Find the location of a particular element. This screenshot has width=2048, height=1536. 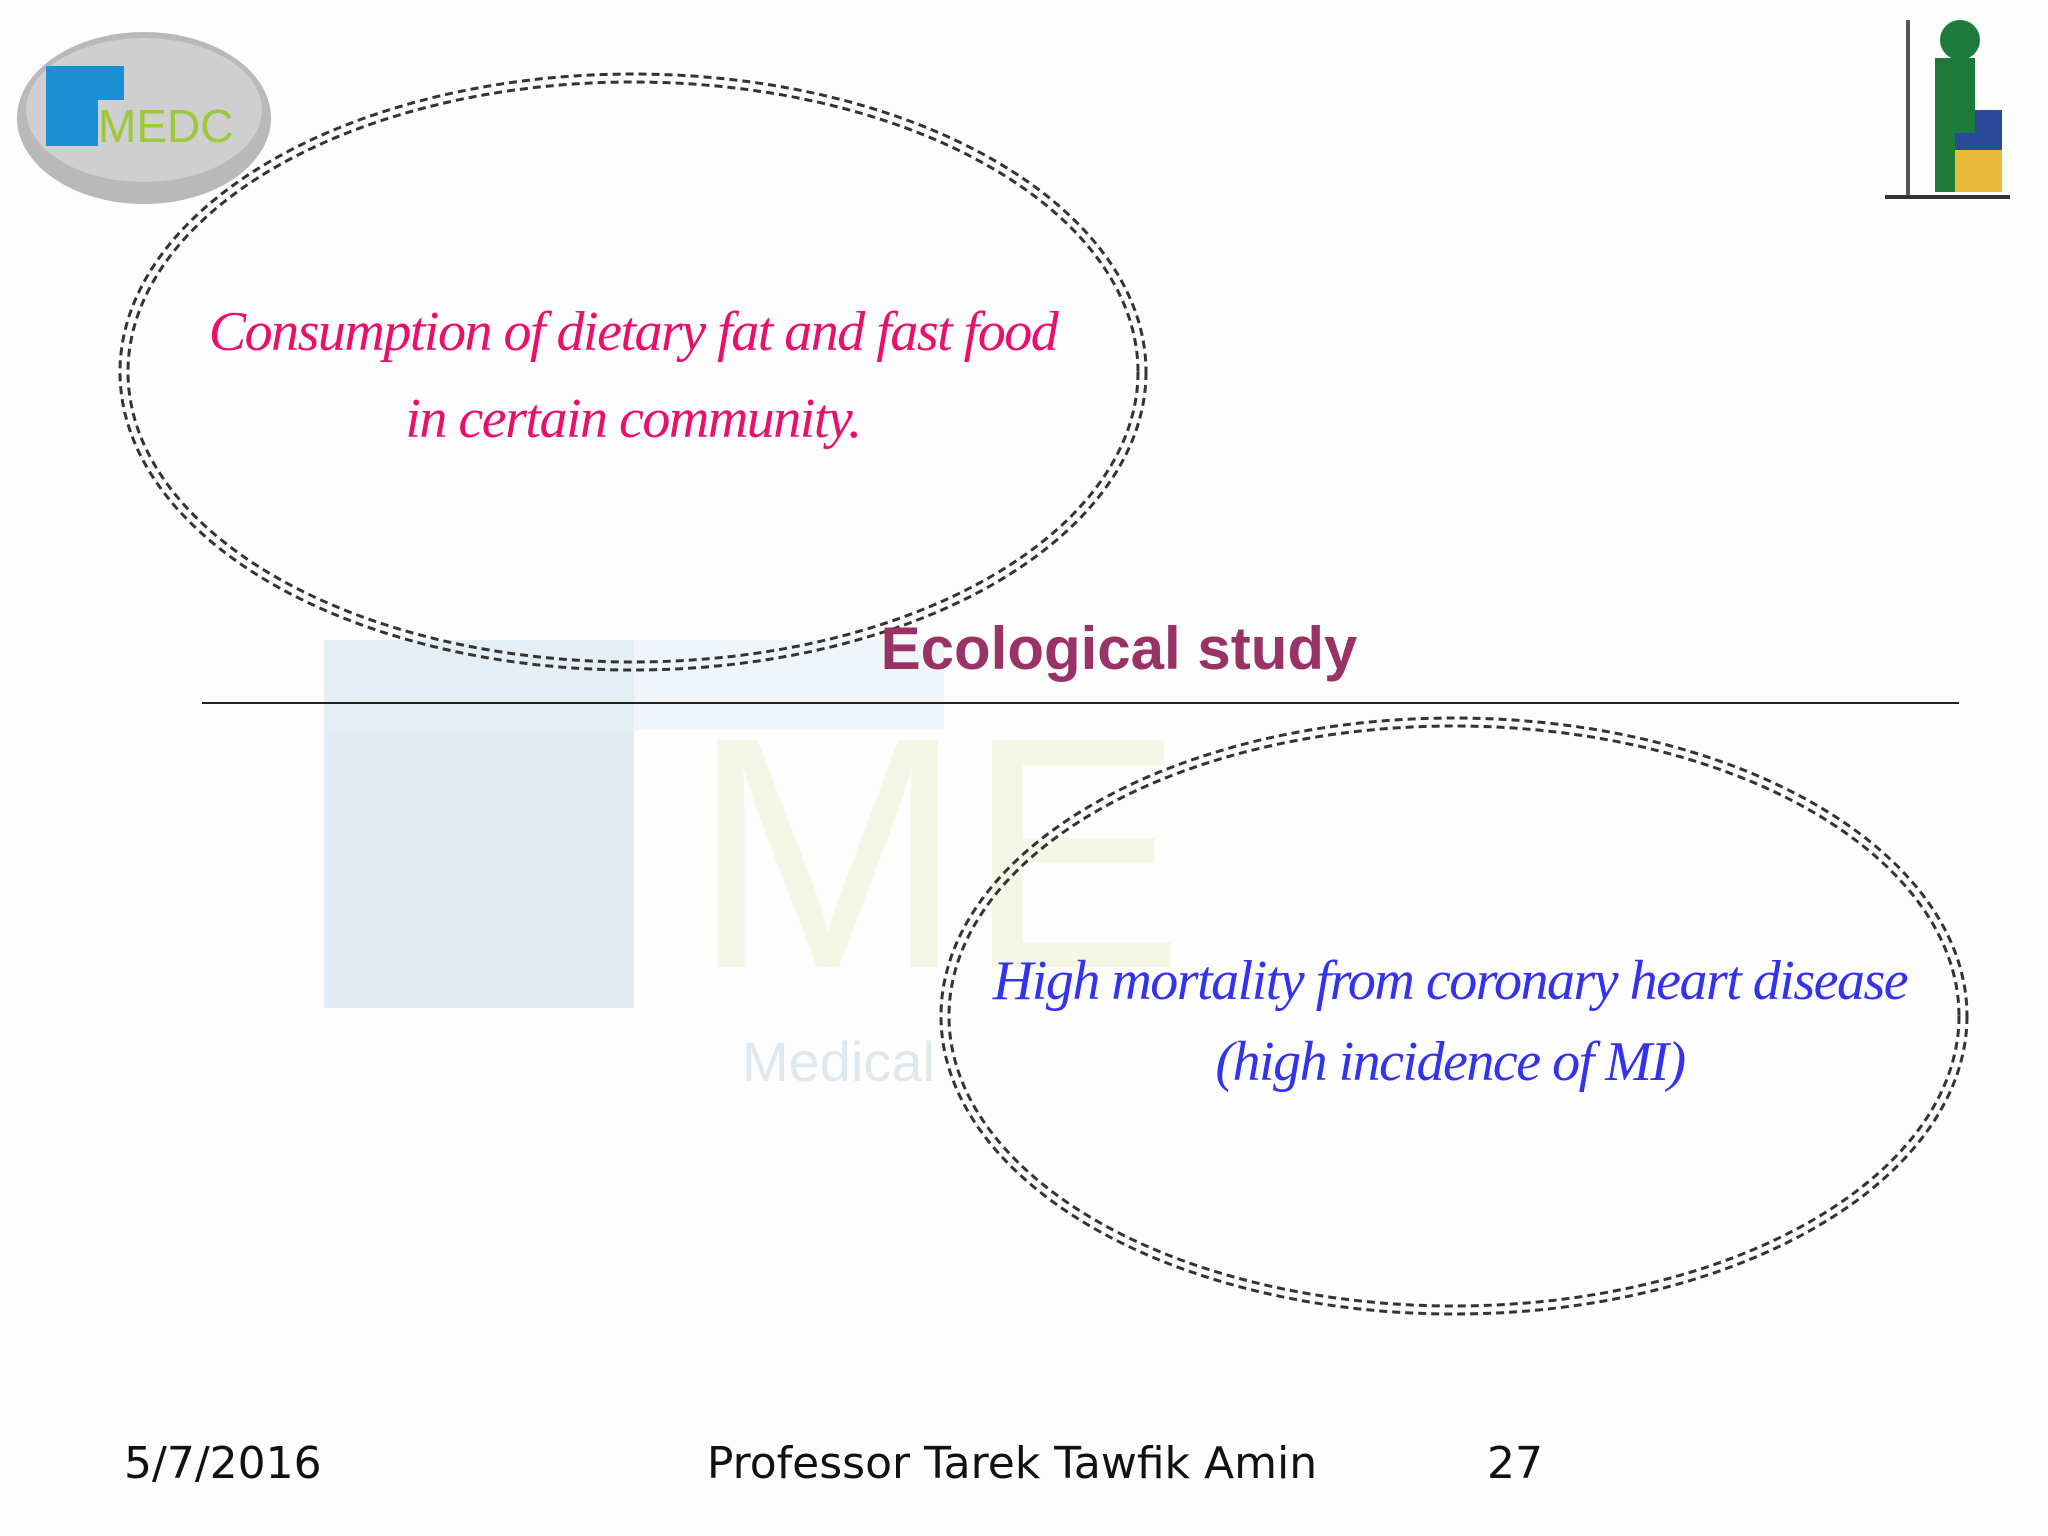

watermark-small: Medical is located at coordinates (838, 1061).